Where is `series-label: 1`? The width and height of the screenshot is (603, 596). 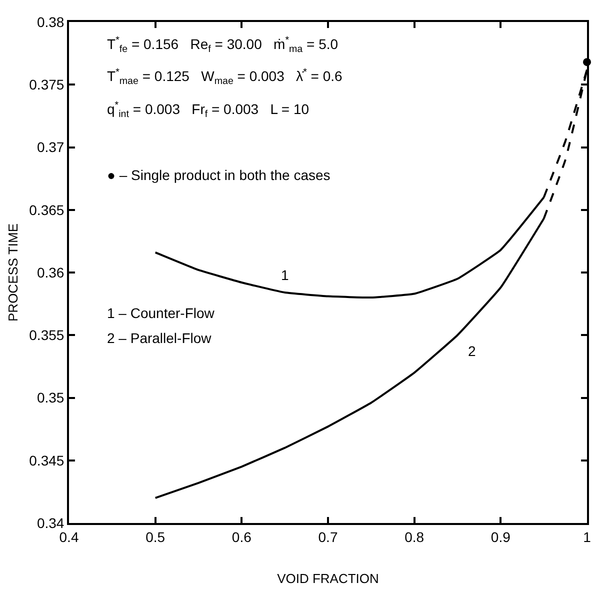
series-label: 1 is located at coordinates (285, 275).